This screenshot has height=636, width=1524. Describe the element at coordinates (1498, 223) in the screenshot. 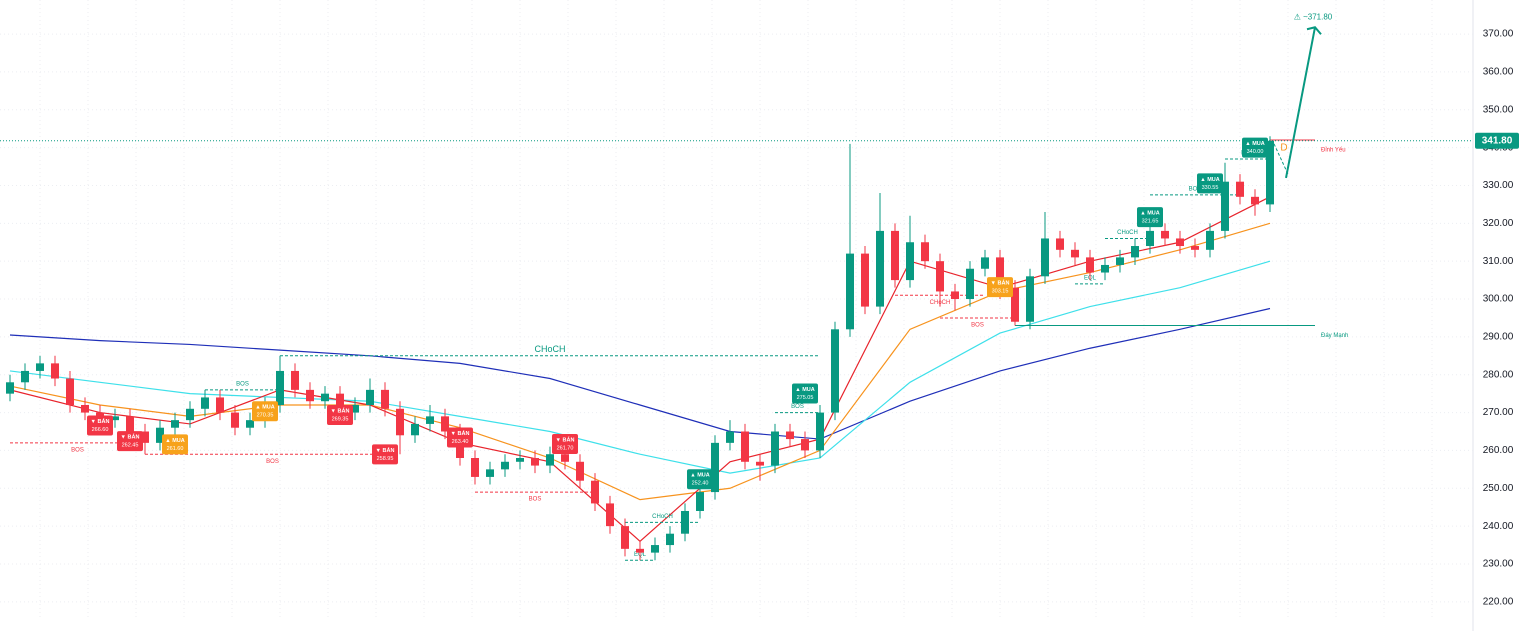

I see `y-tick-label: 320.00` at that location.